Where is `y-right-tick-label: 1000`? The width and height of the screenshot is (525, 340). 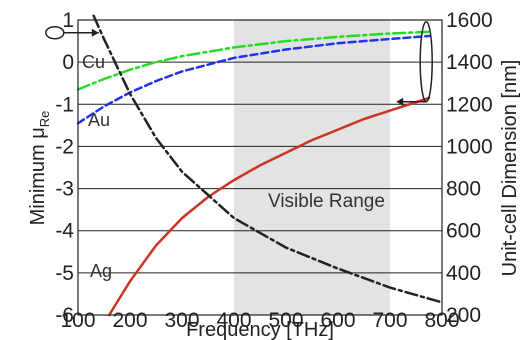 y-right-tick-label: 1000 is located at coordinates (469, 146).